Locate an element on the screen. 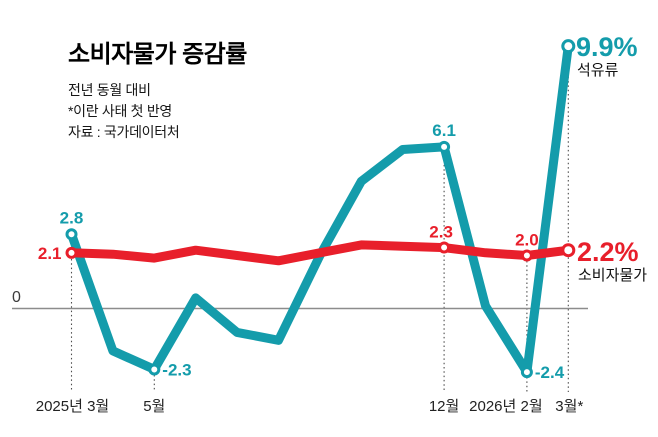  end-value-label: 9.9% is located at coordinates (607, 47).